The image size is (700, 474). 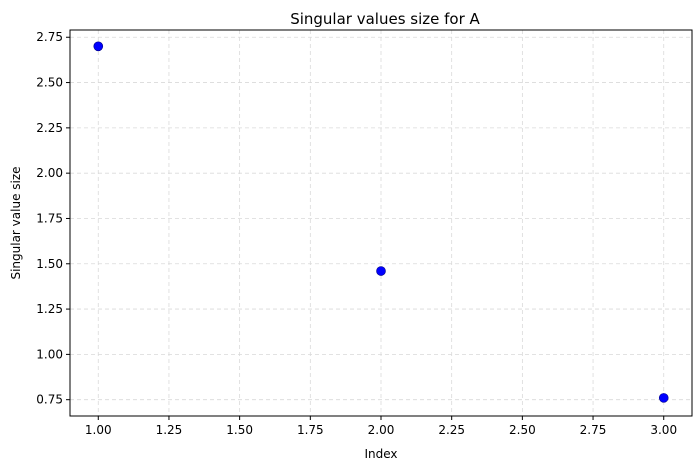 What do you see at coordinates (380, 454) in the screenshot?
I see `x-axis-title: Index` at bounding box center [380, 454].